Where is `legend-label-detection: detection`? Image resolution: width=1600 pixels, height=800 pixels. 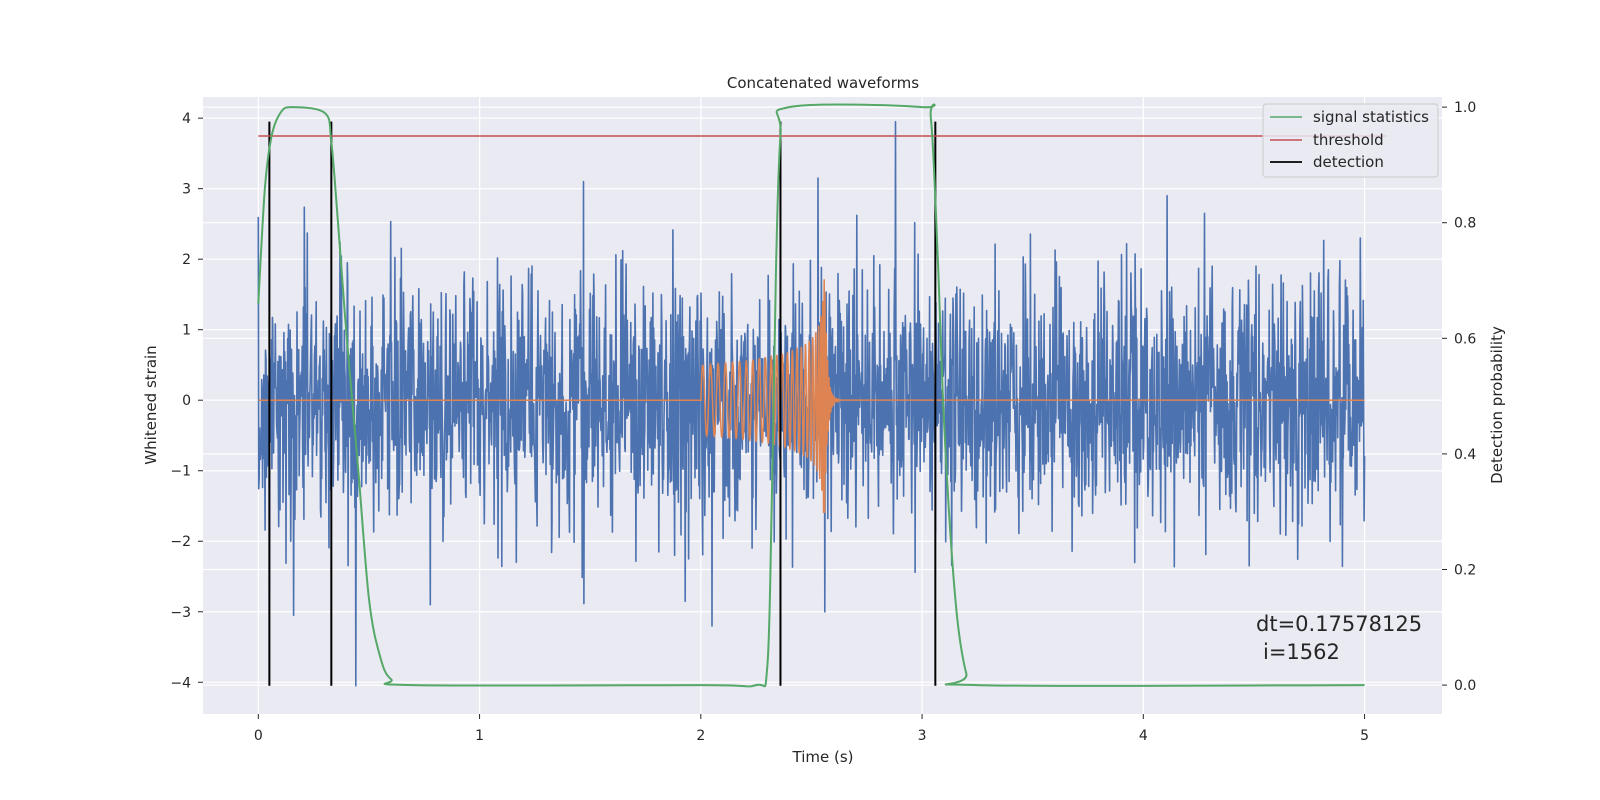
legend-label-detection: detection is located at coordinates (1348, 162).